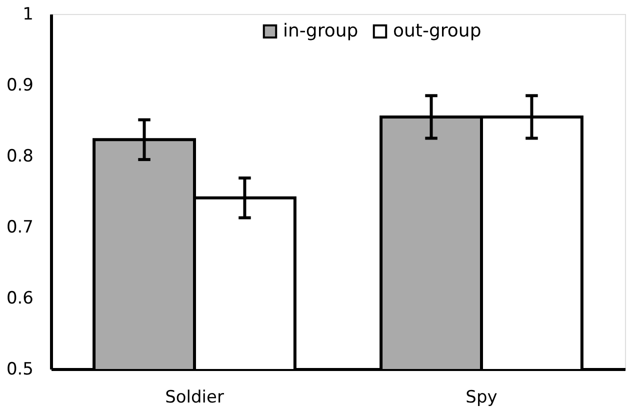 Image resolution: width=636 pixels, height=415 pixels. Describe the element at coordinates (20, 298) in the screenshot. I see `y-tick-label: 0.6` at that location.